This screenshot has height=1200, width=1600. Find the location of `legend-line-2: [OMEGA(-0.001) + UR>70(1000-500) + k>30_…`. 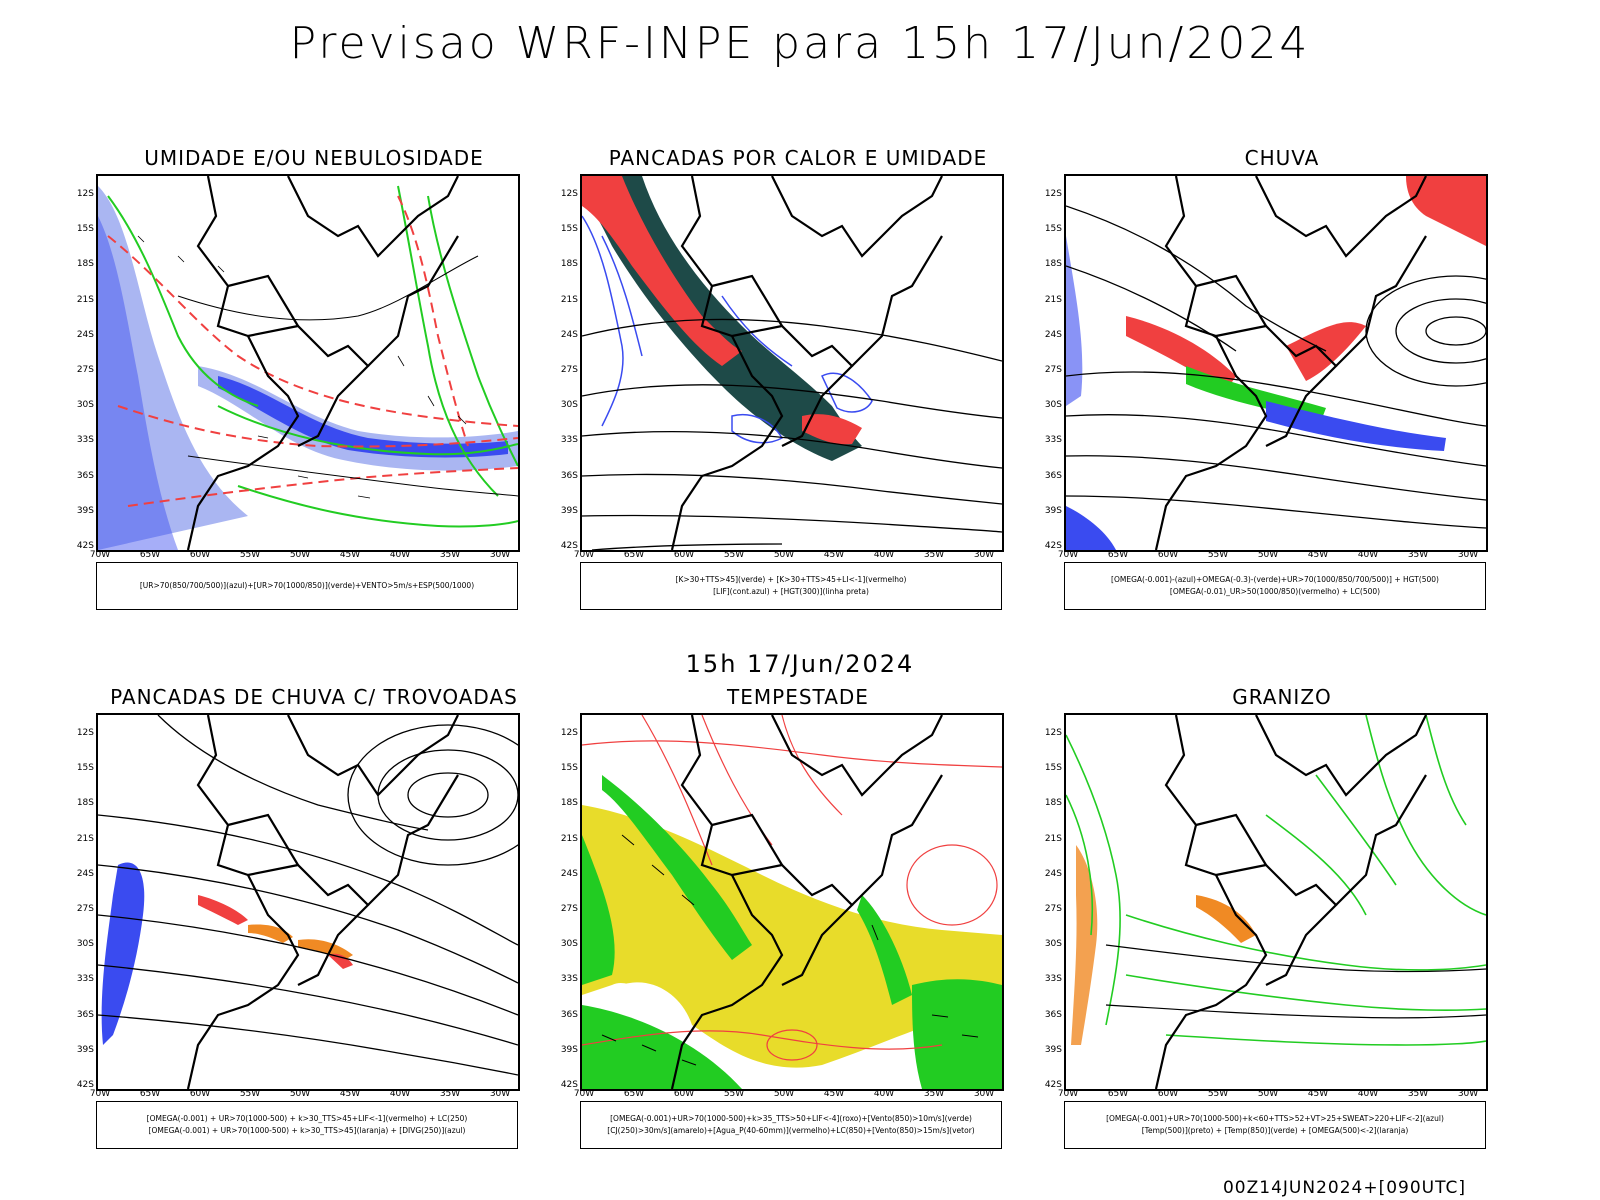

legend-line-2: [OMEGA(-0.001) + UR>70(1000-500) + k>30_… is located at coordinates (307, 1130).